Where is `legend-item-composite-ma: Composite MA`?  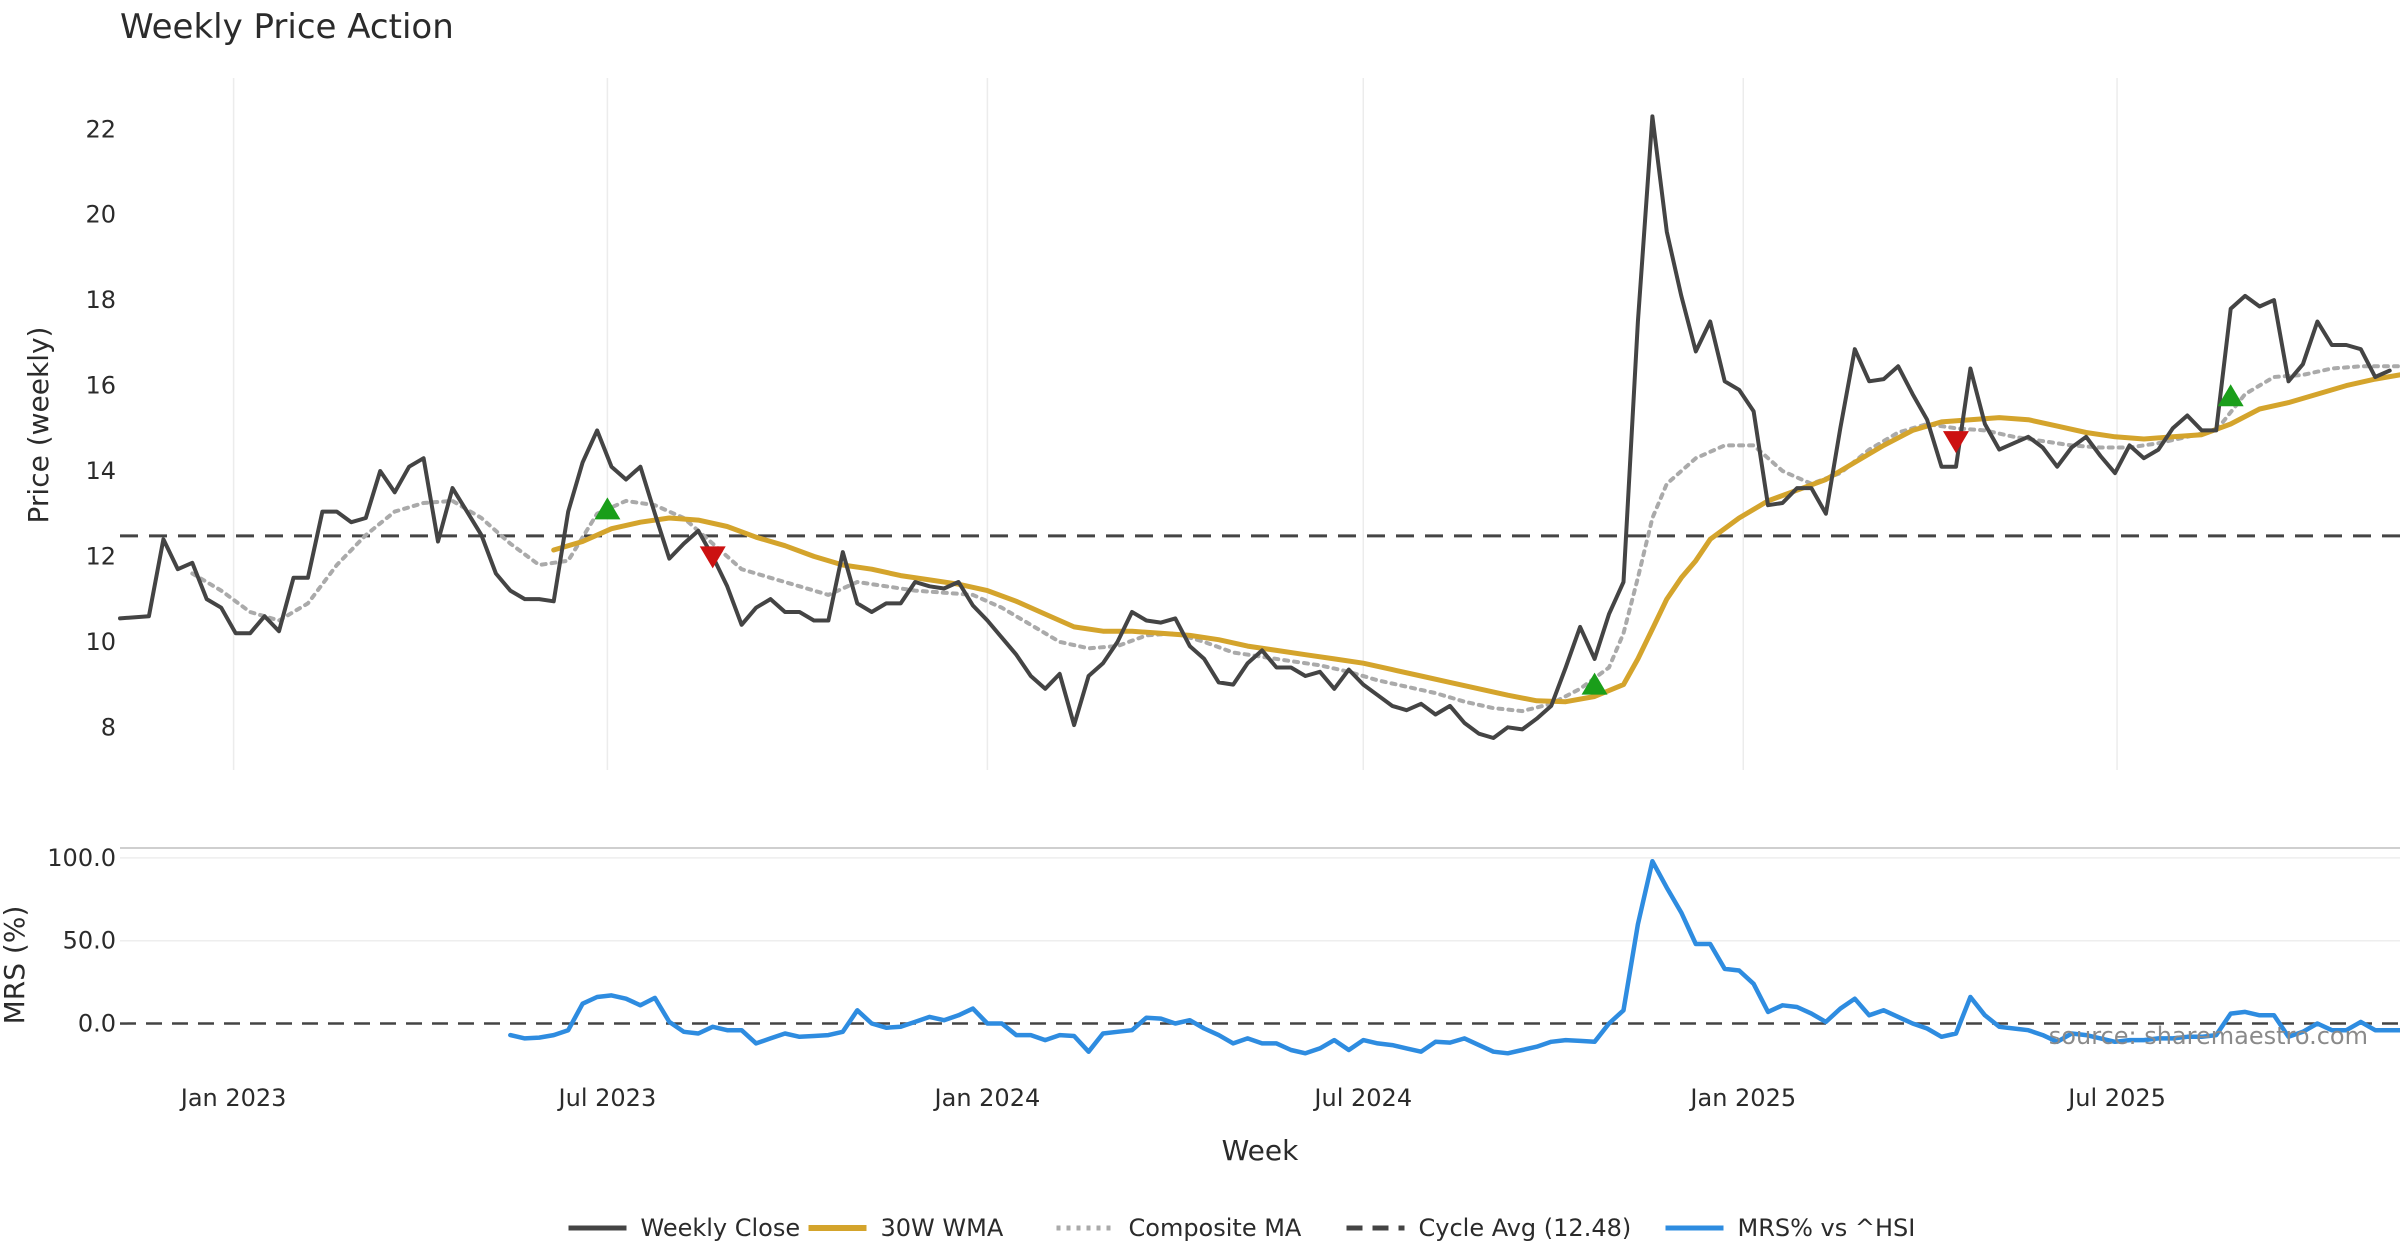
legend-item-composite-ma: Composite MA is located at coordinates (1179, 1228).